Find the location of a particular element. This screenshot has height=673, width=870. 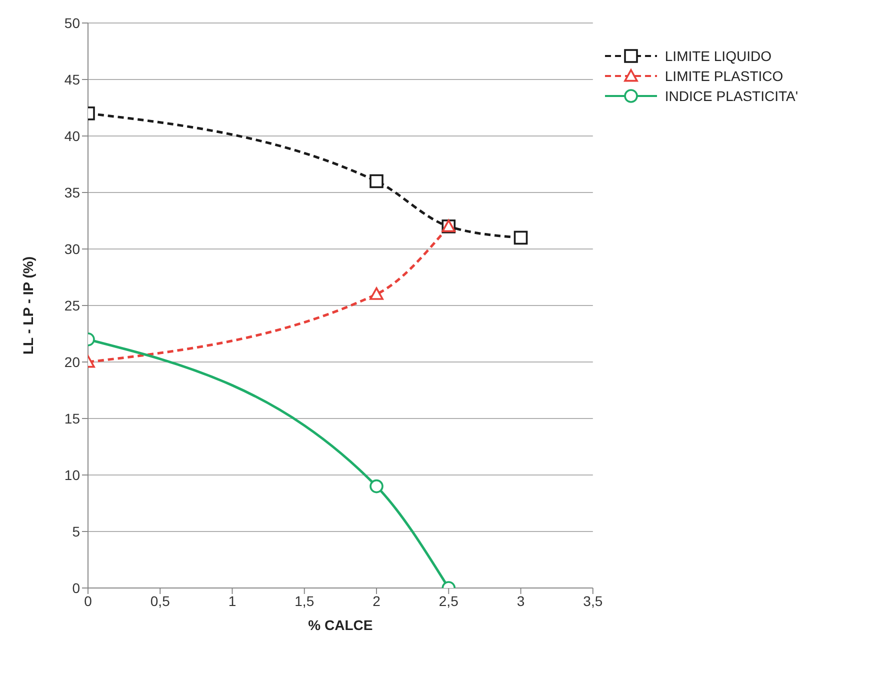

x-tick-label: 3 is located at coordinates (520, 600).